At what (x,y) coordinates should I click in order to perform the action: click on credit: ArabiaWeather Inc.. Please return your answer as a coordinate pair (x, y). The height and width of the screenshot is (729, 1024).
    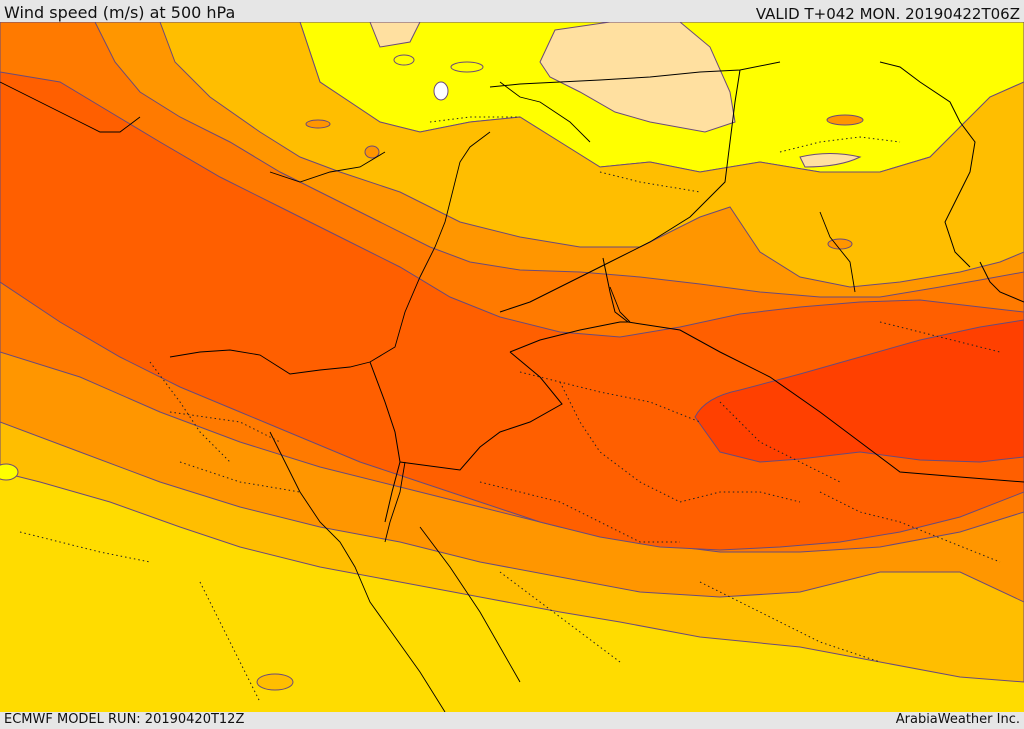
    Looking at the image, I should click on (957, 719).